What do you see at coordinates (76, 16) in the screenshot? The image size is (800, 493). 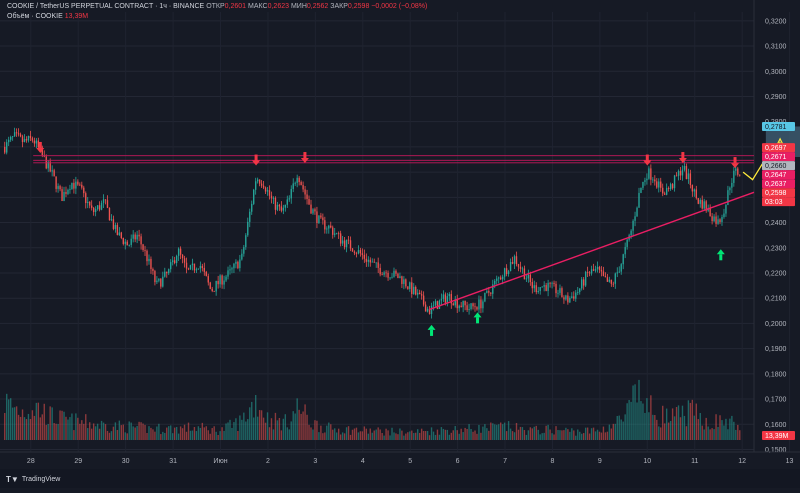 I see `volume-value: 13,39M` at bounding box center [76, 16].